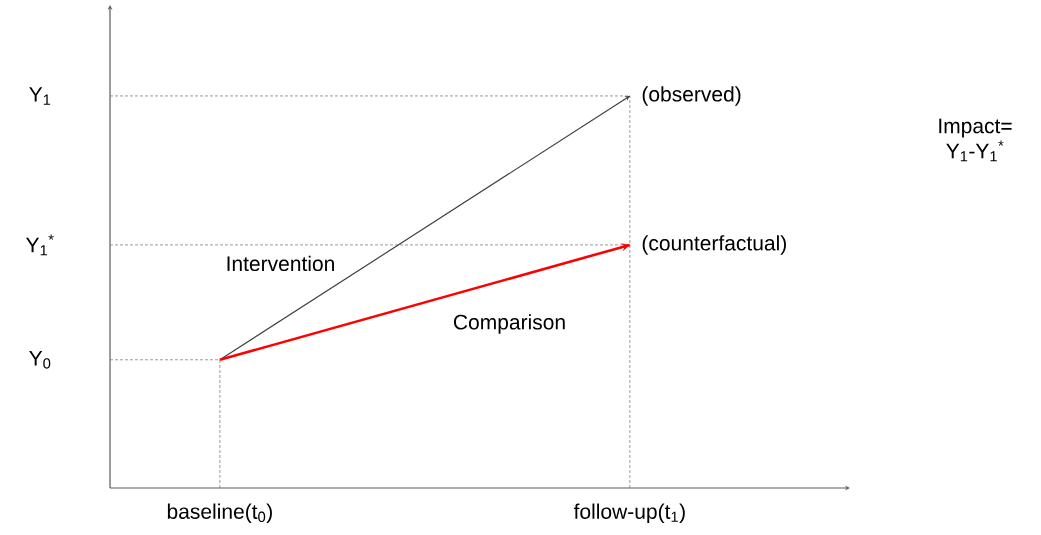  What do you see at coordinates (219, 513) in the screenshot?
I see `x-tick-label: baseline(t$_{0}$)` at bounding box center [219, 513].